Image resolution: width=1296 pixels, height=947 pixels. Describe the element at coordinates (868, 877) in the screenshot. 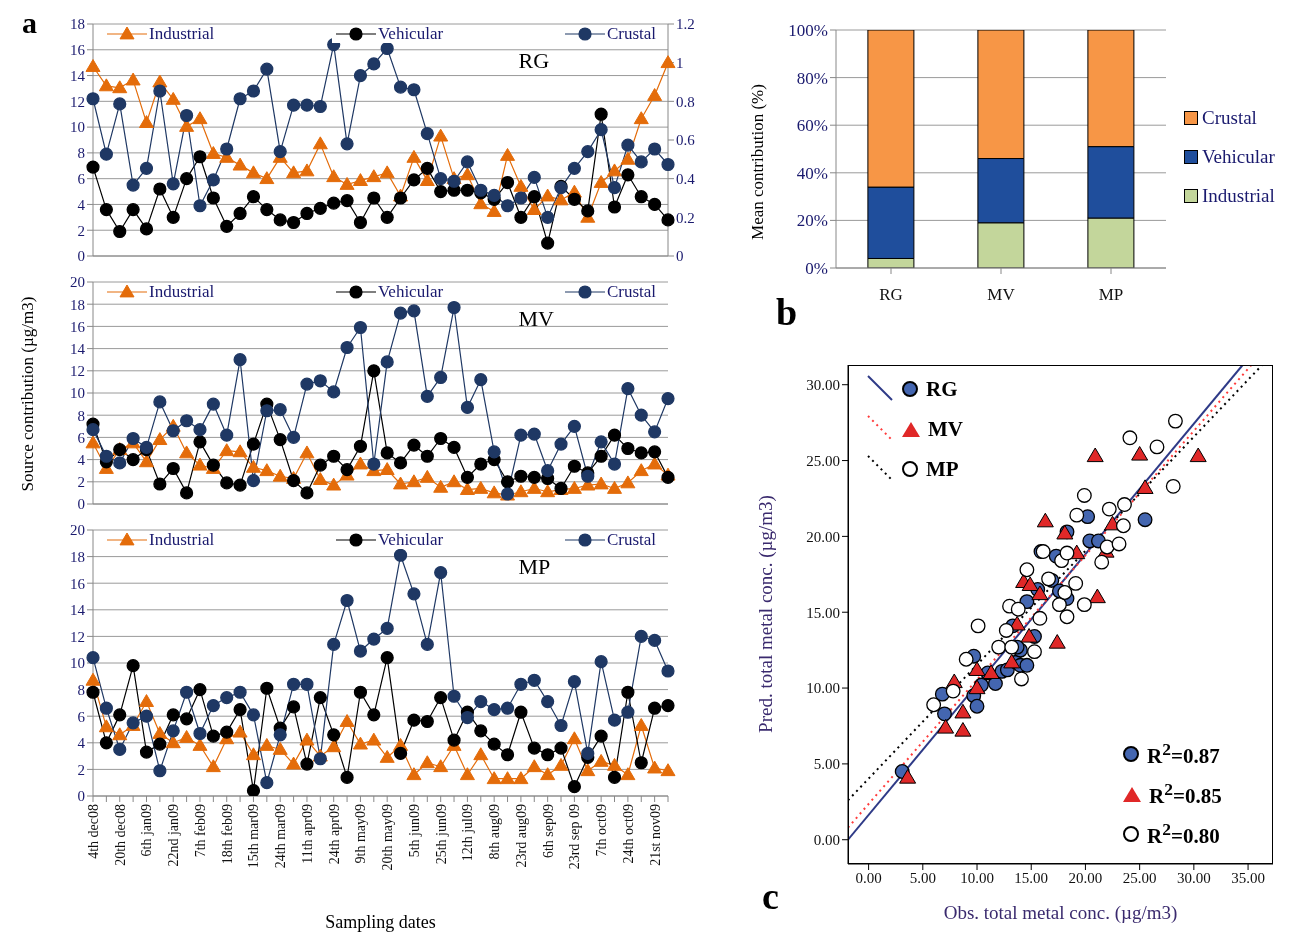

I see `x-tick-label: 0.00` at that location.